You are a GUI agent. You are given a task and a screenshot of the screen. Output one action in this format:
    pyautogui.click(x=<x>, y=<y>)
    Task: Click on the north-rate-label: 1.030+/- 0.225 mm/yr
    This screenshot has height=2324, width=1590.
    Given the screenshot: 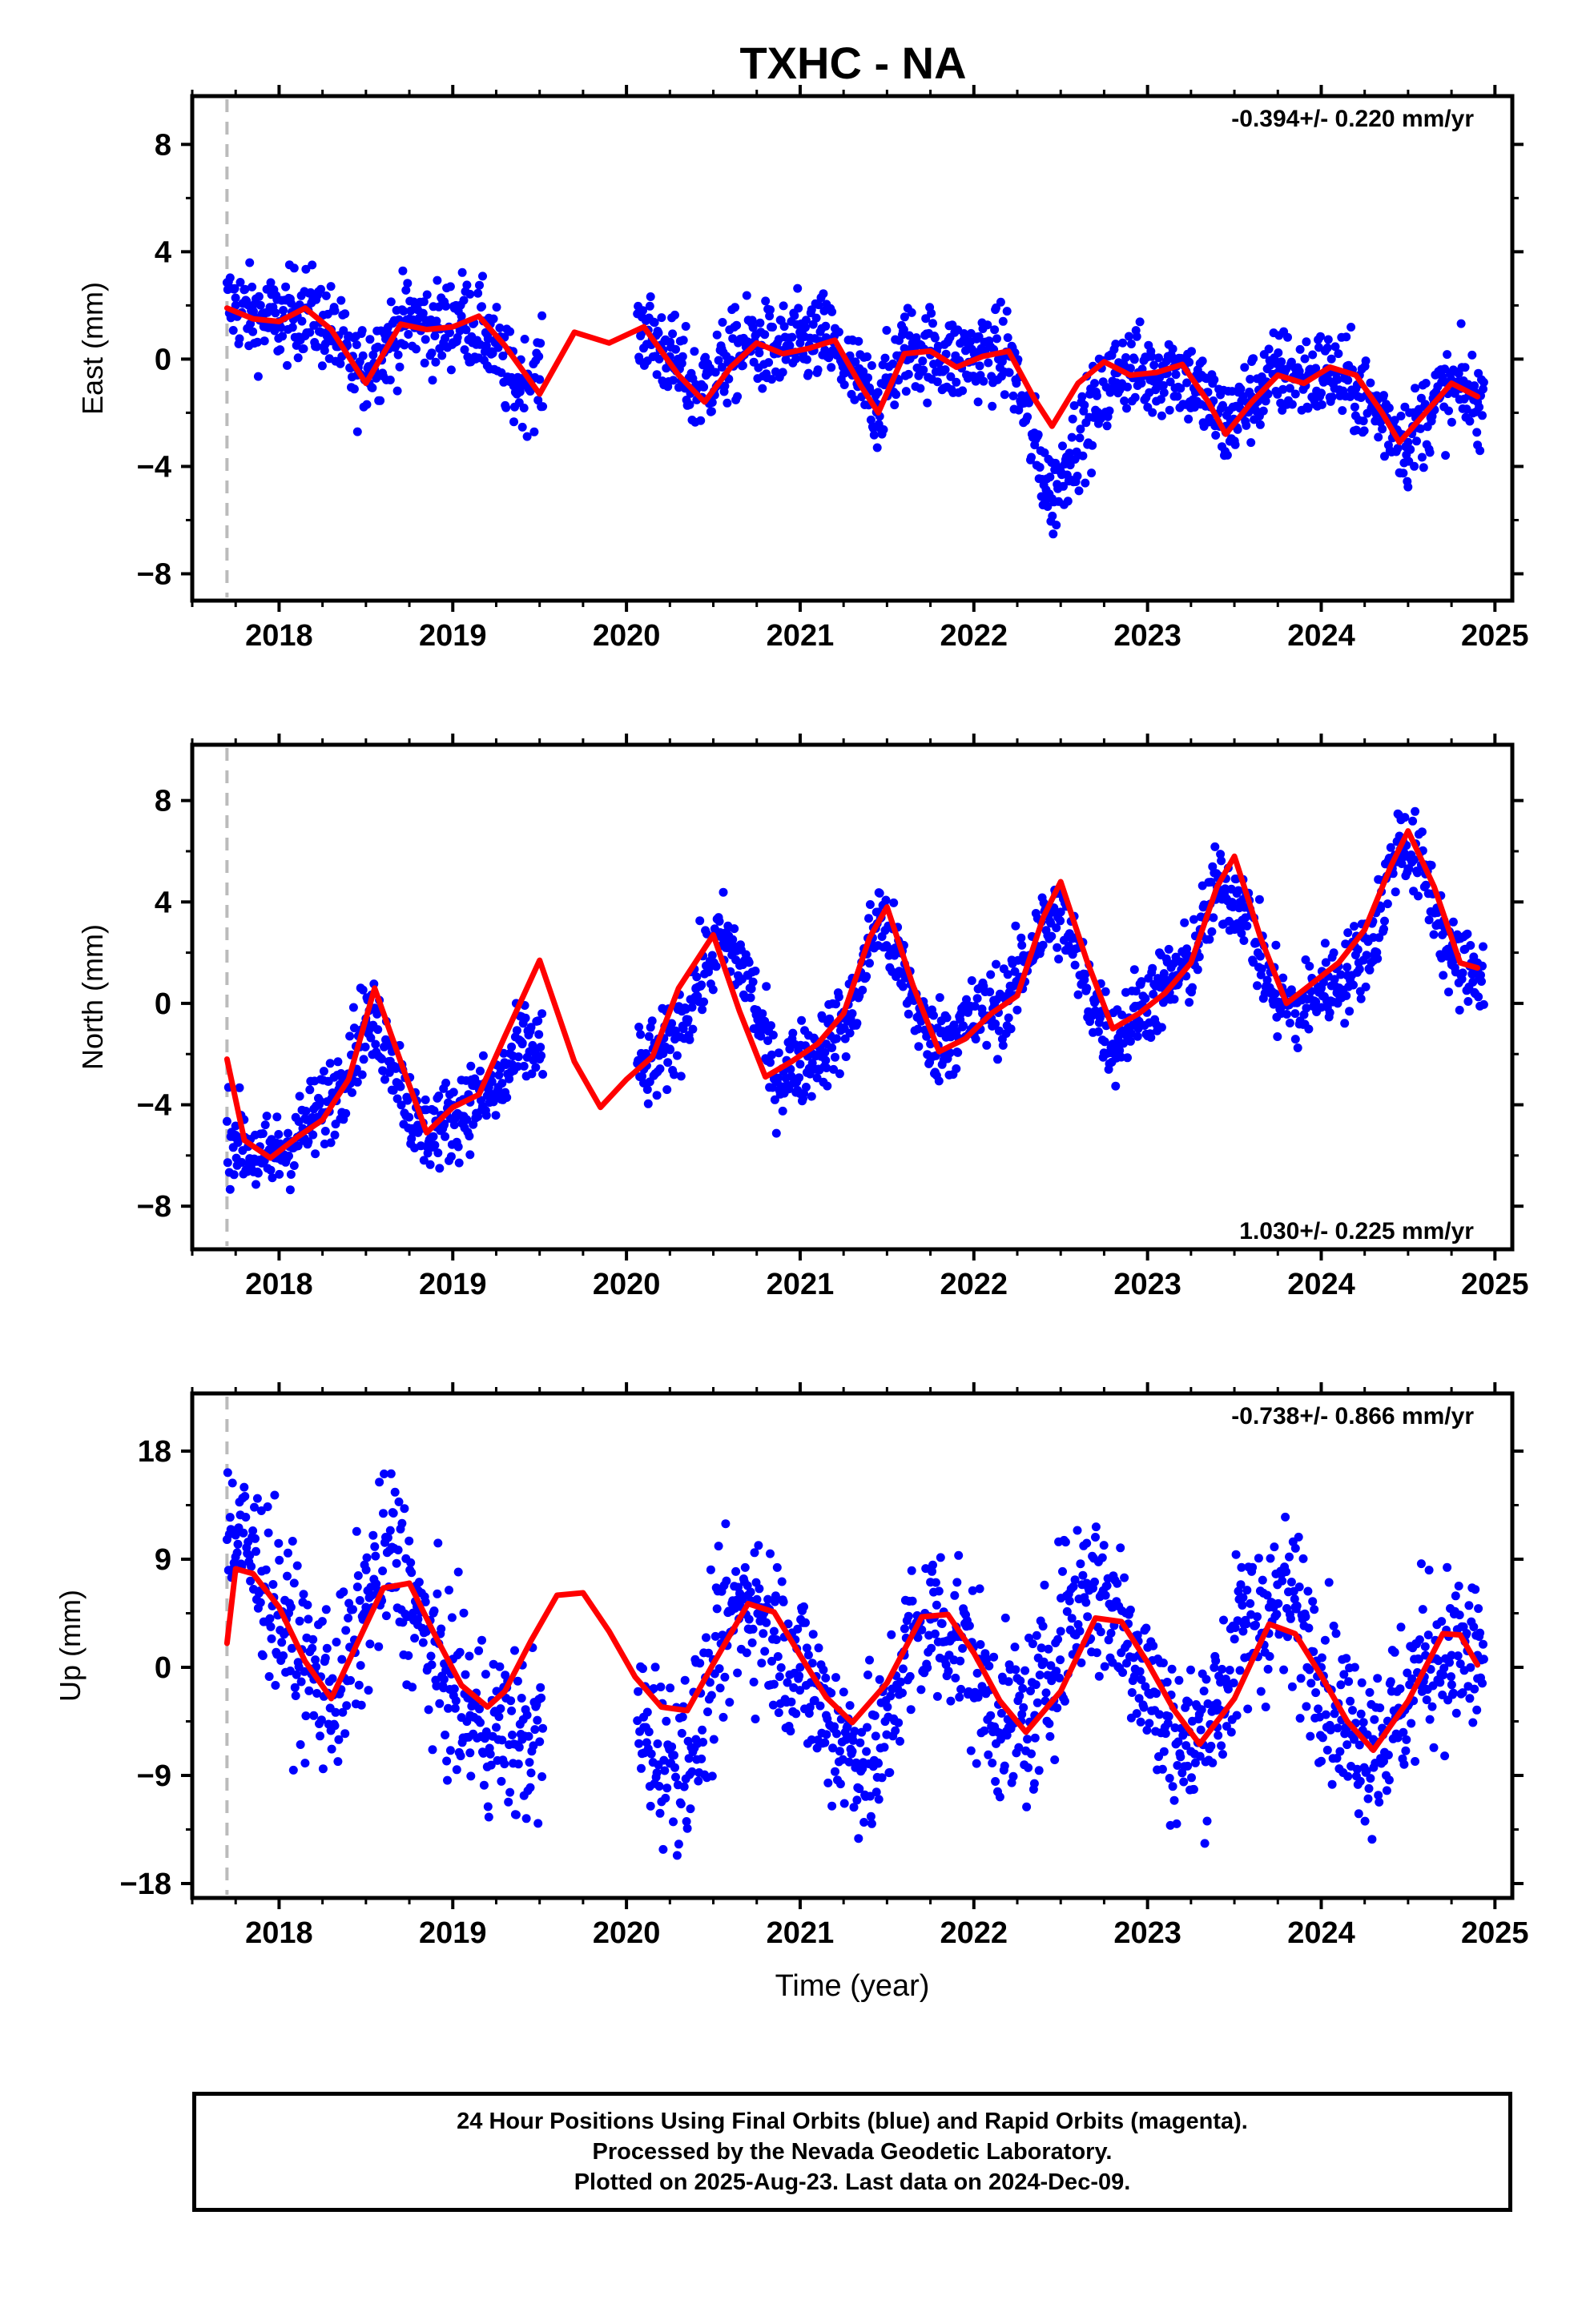 What is the action you would take?
    pyautogui.click(x=1356, y=1231)
    